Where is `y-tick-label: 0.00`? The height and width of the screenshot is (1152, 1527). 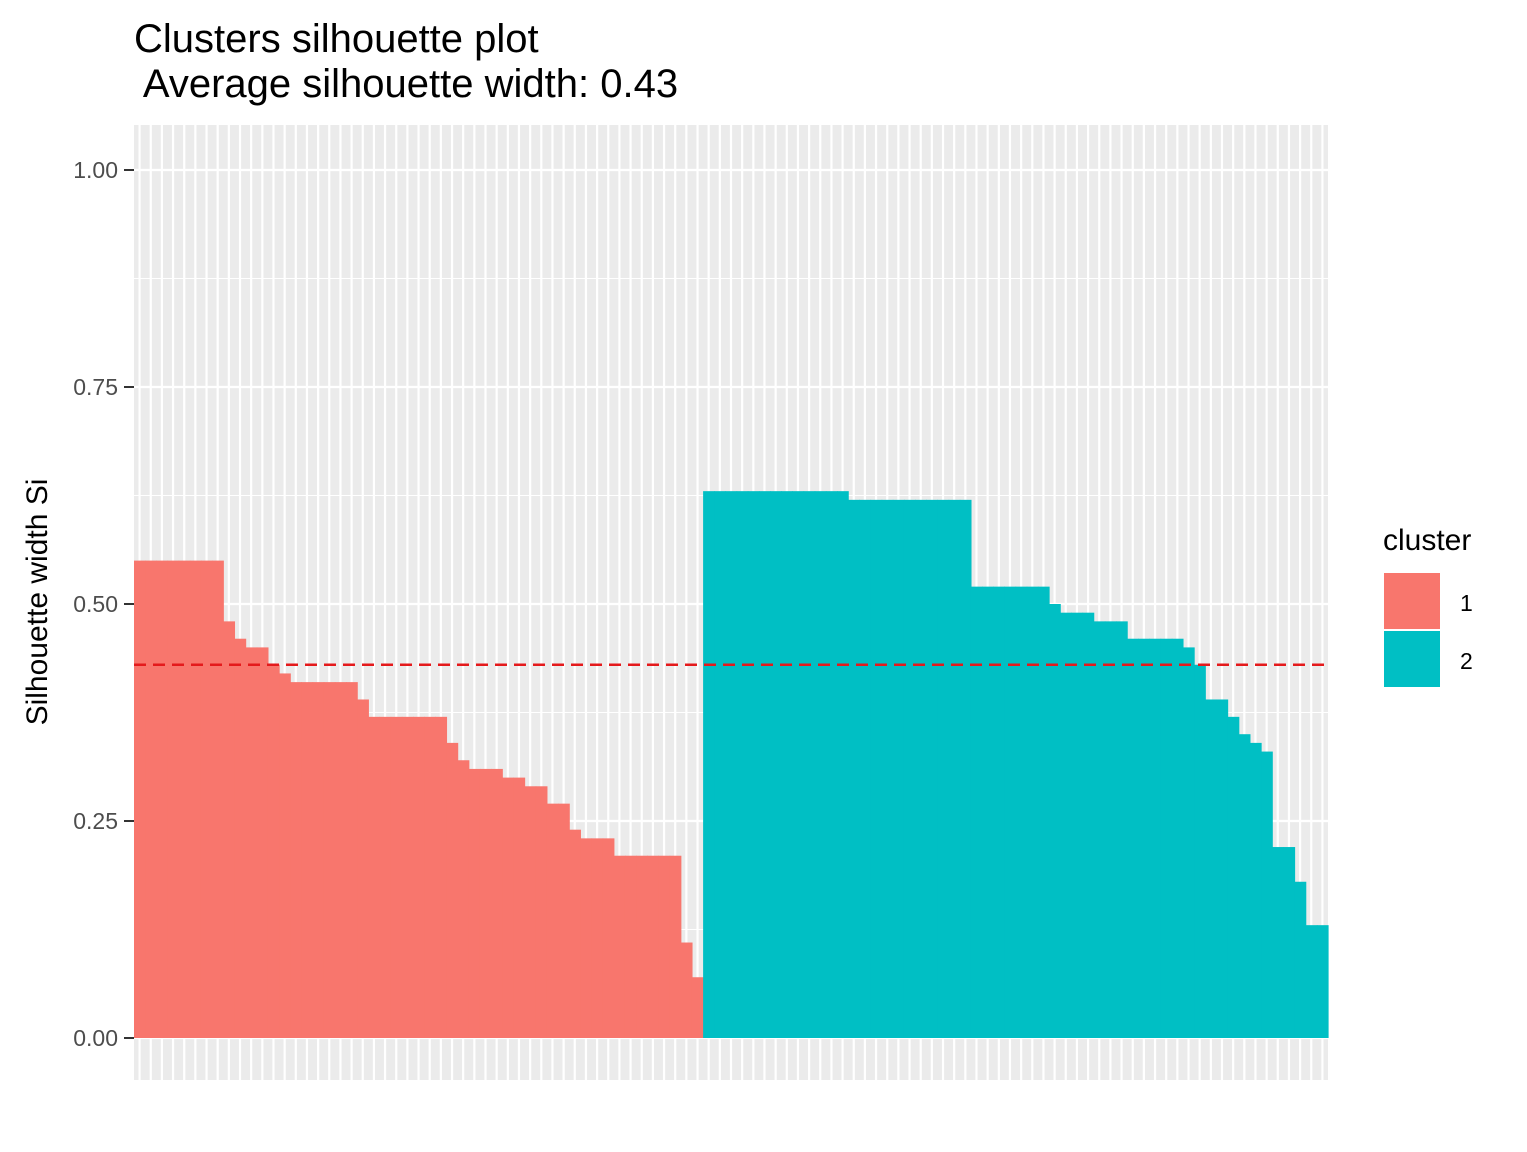 y-tick-label: 0.00 is located at coordinates (95, 1038).